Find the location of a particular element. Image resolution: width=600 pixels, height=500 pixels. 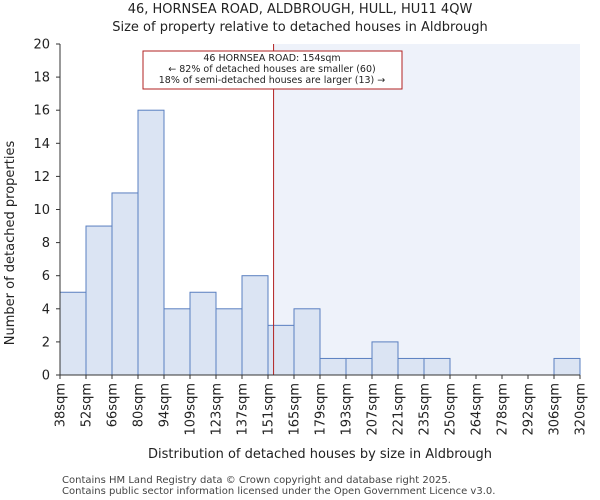

x-tick-label: 66sqm is located at coordinates (113, 405).